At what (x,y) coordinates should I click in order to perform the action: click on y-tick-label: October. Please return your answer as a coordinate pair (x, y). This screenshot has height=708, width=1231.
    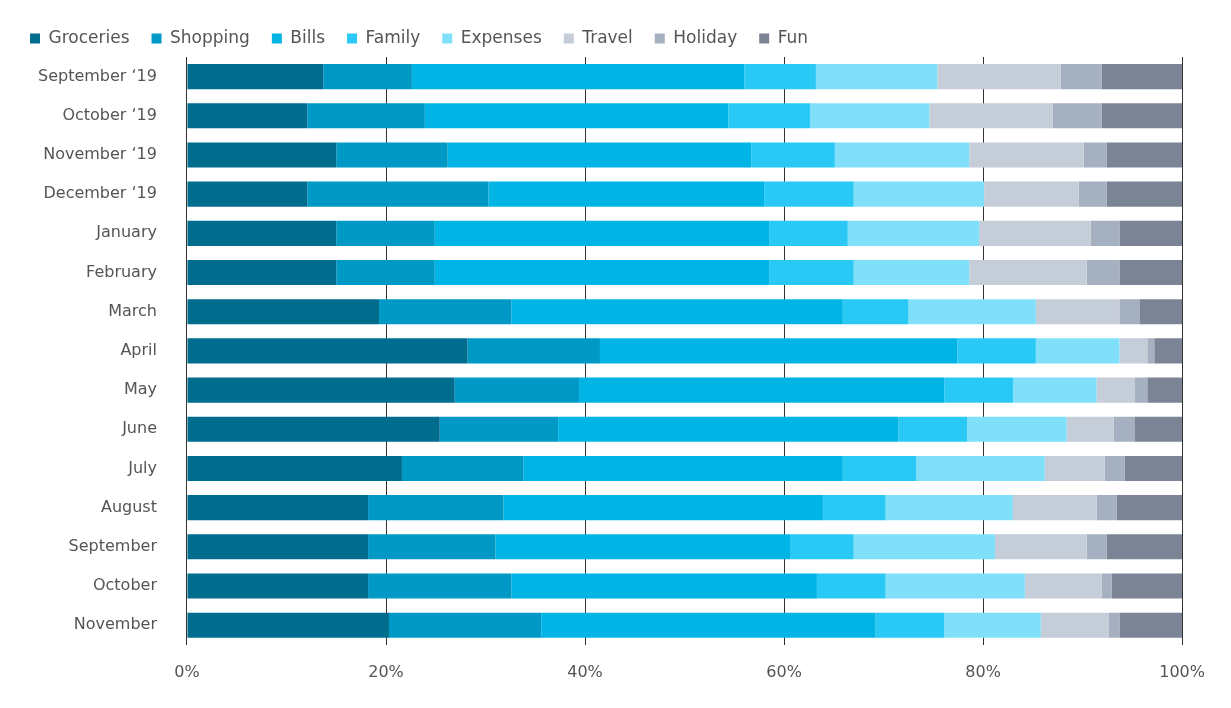
    Looking at the image, I should click on (125, 585).